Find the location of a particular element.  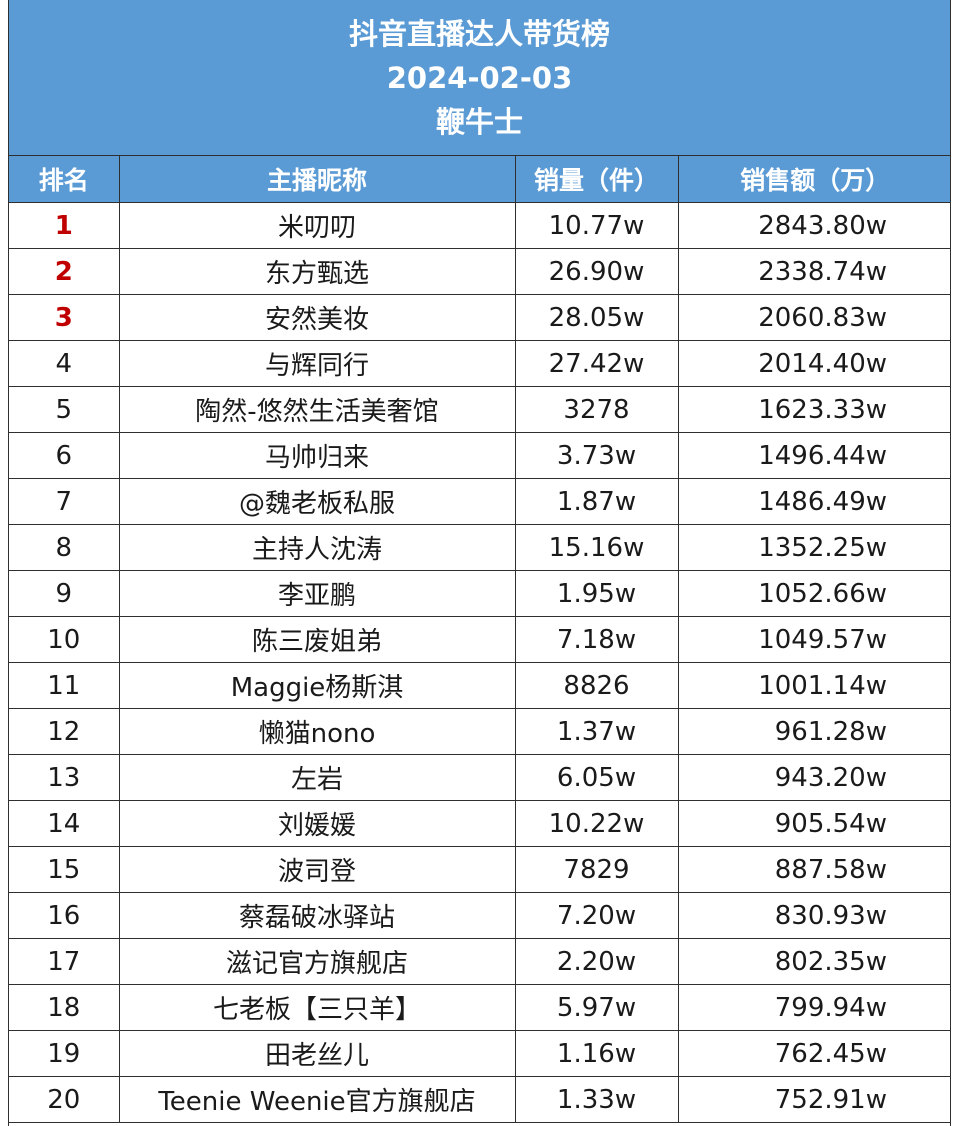

rank-cell: 10 is located at coordinates (64, 639).